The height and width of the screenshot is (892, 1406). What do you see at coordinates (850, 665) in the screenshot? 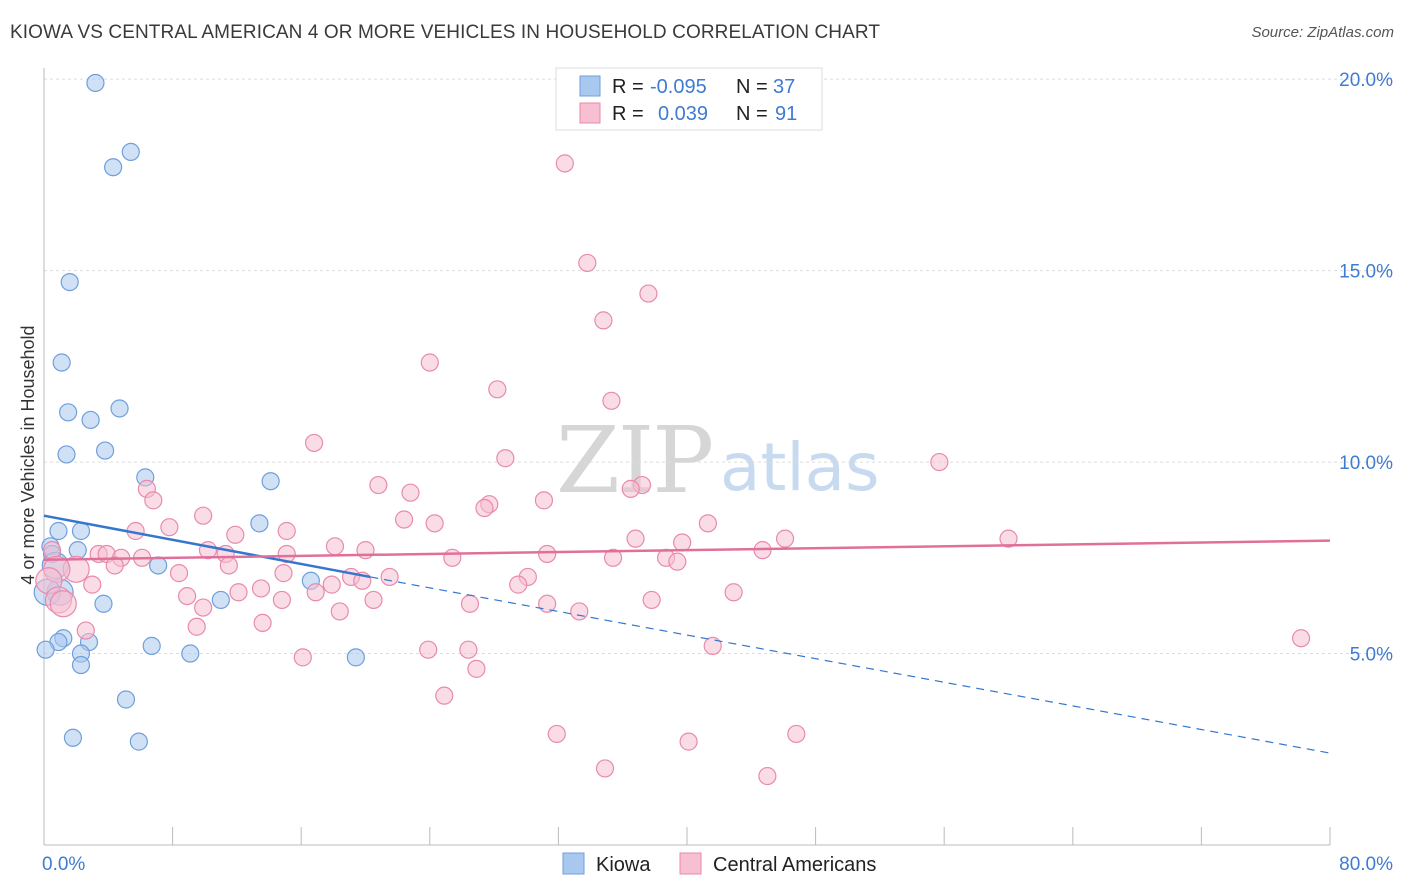
I see `trend-line-kiowa-extension` at bounding box center [850, 665].